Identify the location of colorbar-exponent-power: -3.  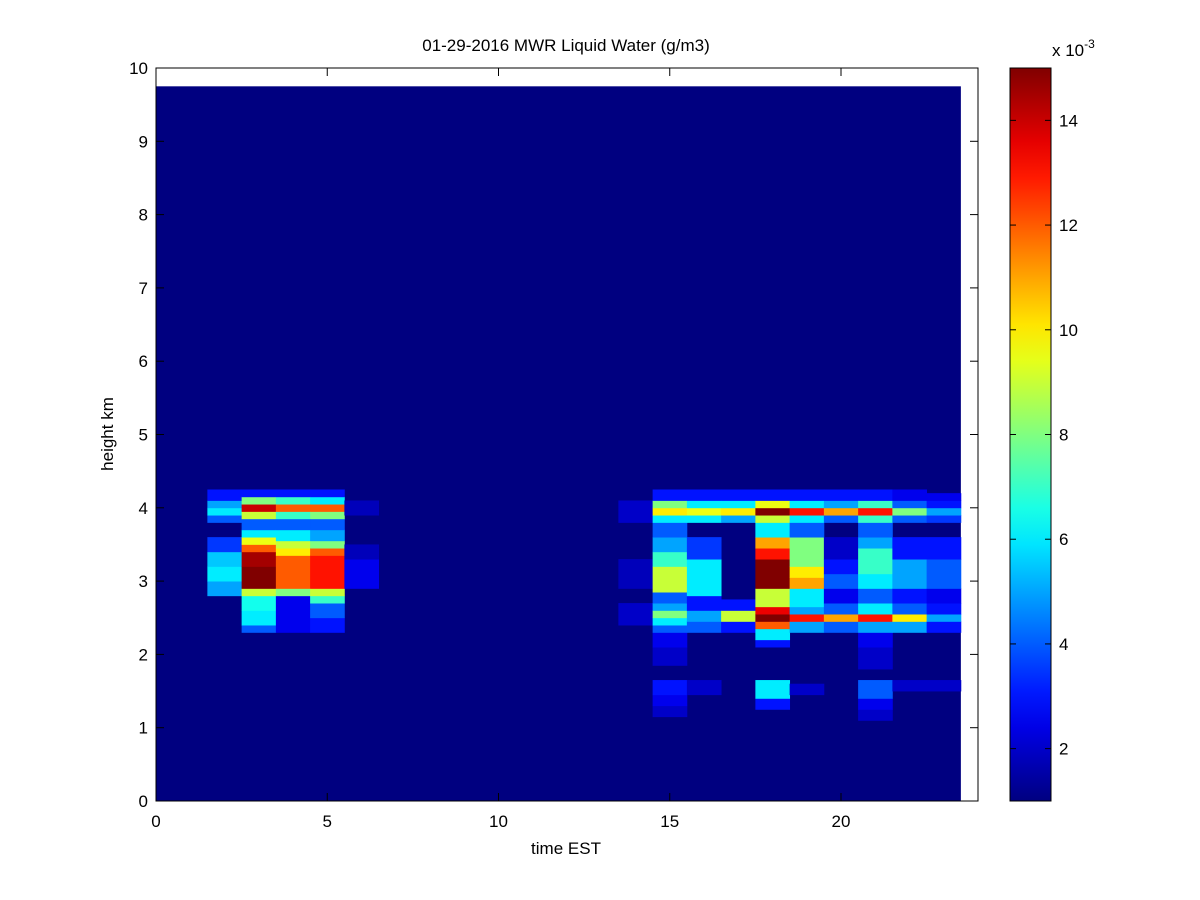
(1089, 44).